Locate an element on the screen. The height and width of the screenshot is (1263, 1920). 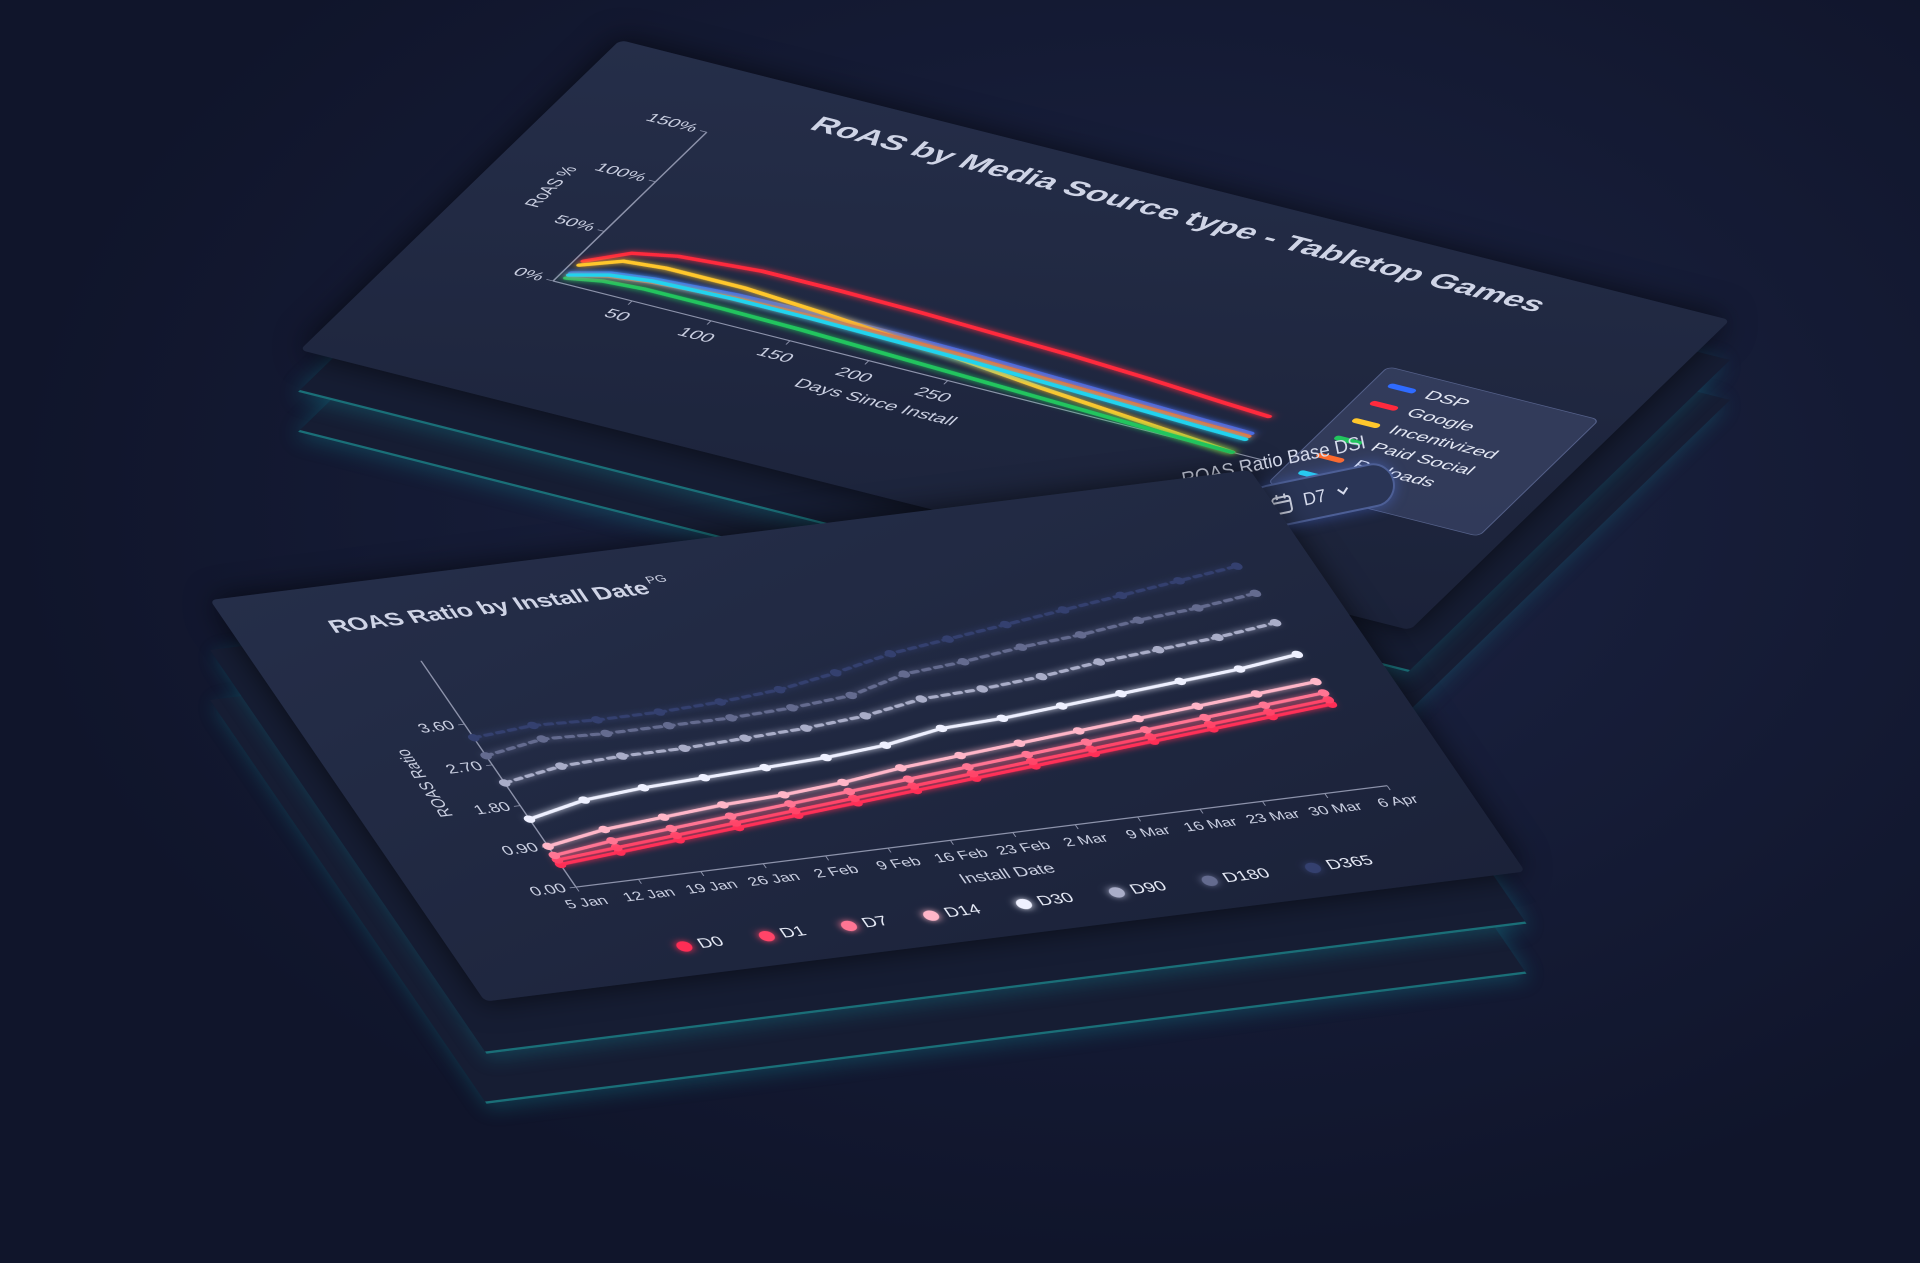
x-tick-label: 200 is located at coordinates (854, 374).